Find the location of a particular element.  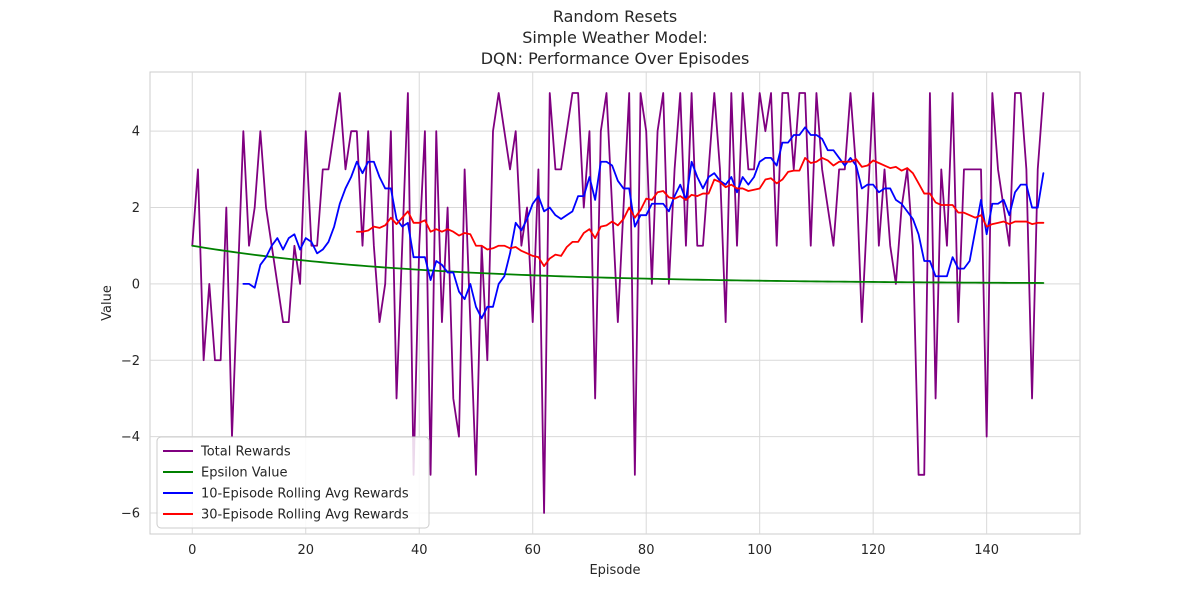

x-tick-label: 100 is located at coordinates (759, 550).